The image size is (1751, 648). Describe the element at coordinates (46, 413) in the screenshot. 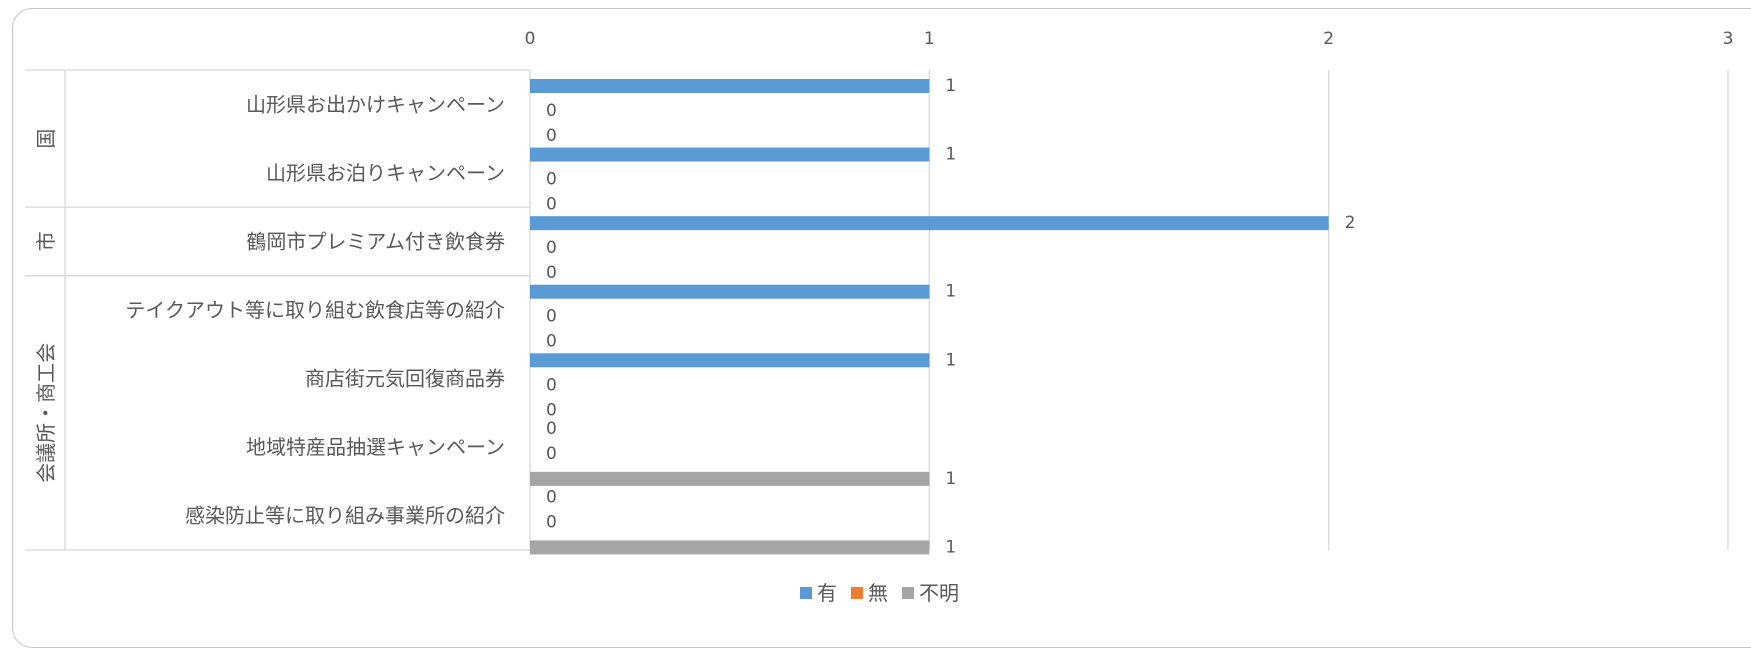

I see `group-label: 会議所・商工会` at that location.